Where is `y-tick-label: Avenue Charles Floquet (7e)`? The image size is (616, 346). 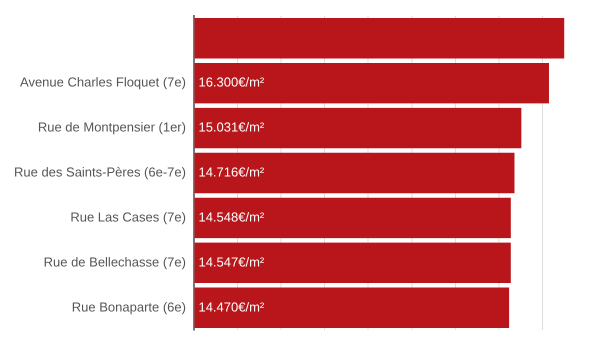
y-tick-label: Avenue Charles Floquet (7e) is located at coordinates (103, 82).